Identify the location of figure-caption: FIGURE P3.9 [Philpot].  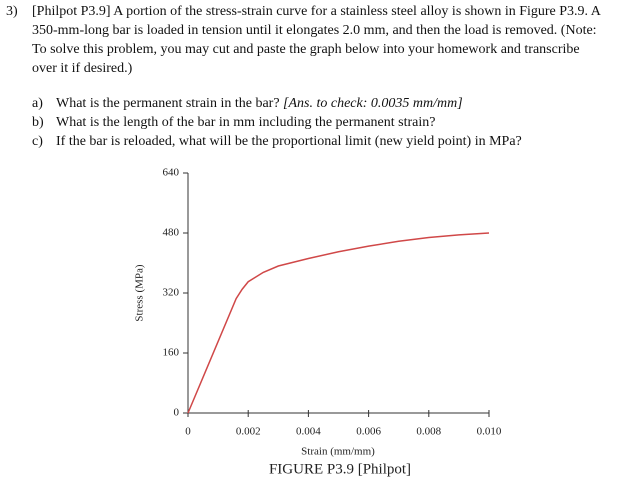
(340, 469).